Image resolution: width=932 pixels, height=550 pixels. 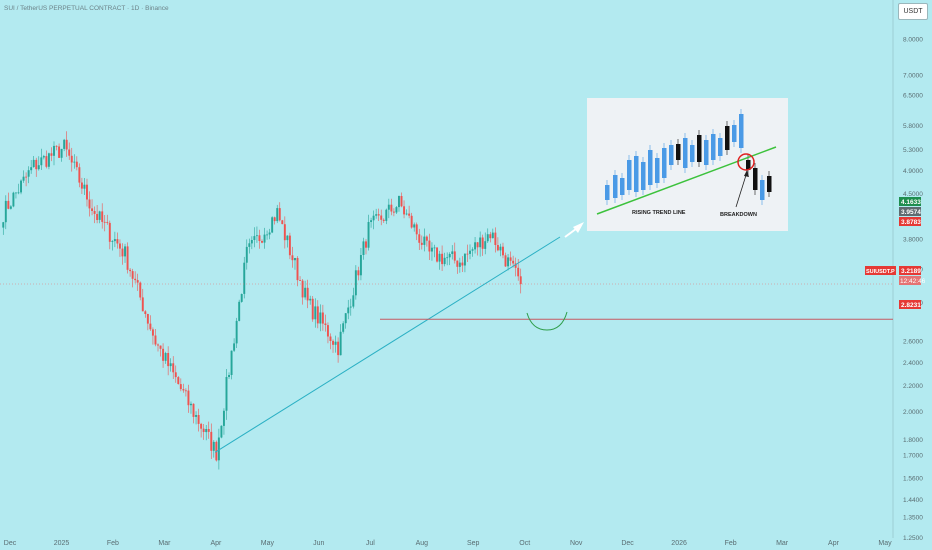 I want to click on time-tick-3: Mar, so click(x=164, y=543).